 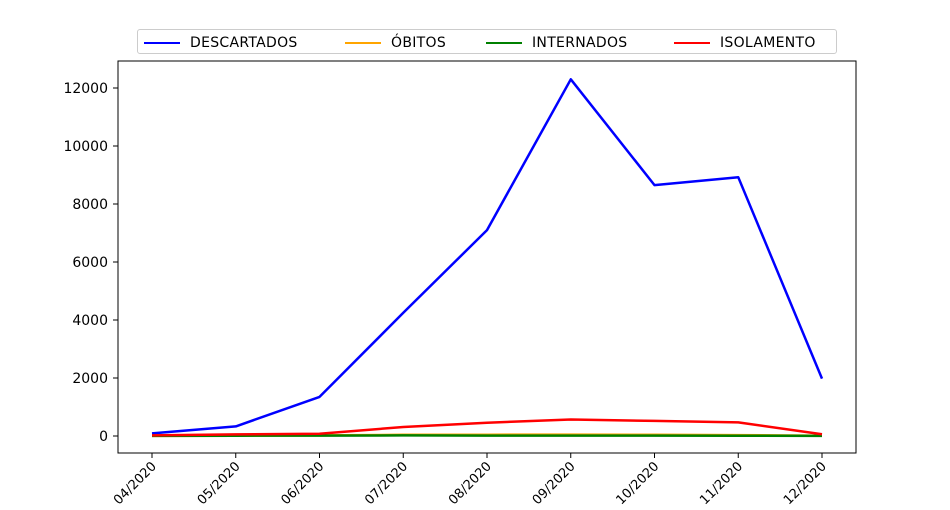 What do you see at coordinates (135, 483) in the screenshot?
I see `x-tick-label: 04/2020` at bounding box center [135, 483].